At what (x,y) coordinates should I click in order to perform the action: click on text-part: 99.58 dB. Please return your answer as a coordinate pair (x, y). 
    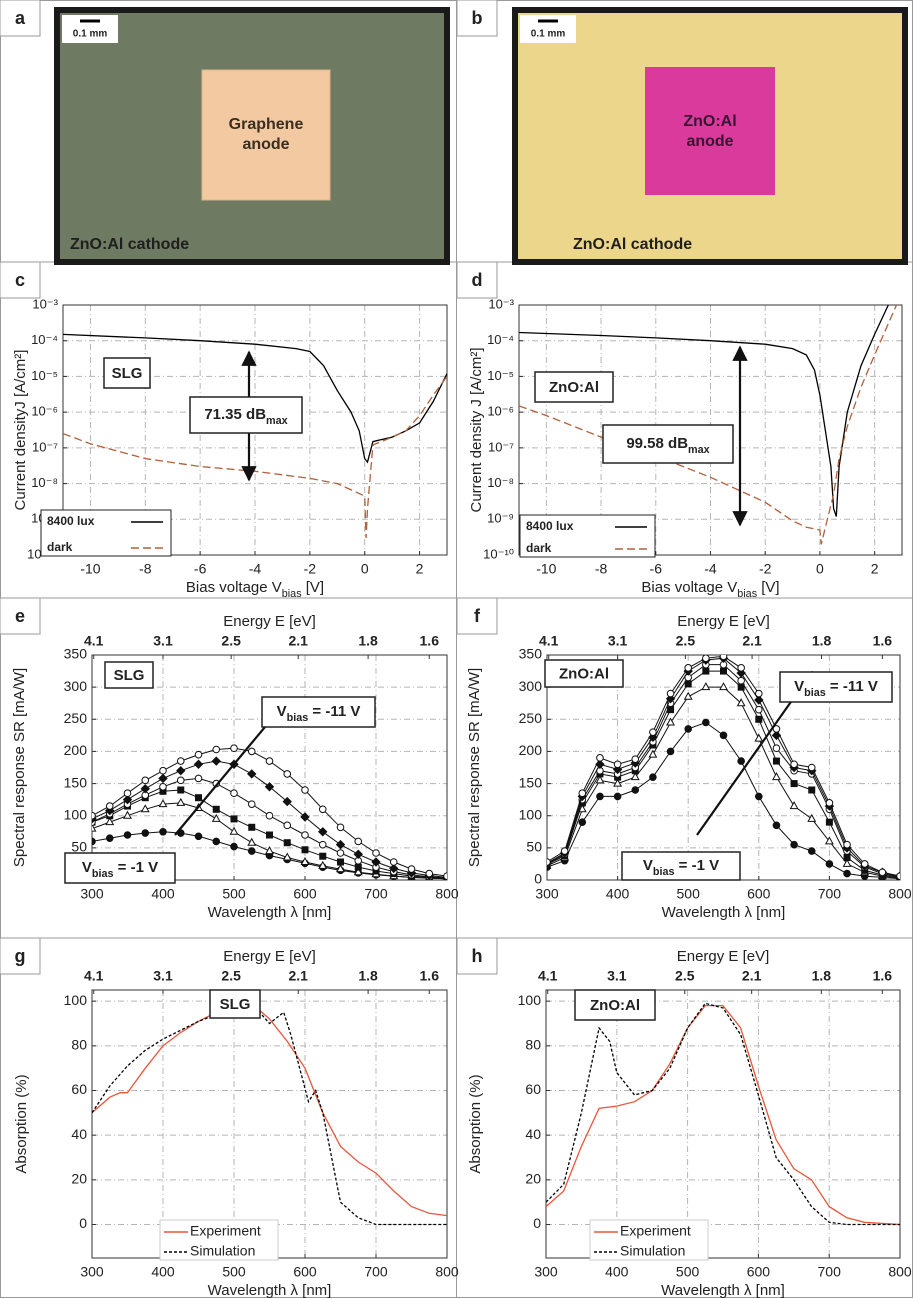
    Looking at the image, I should click on (657, 443).